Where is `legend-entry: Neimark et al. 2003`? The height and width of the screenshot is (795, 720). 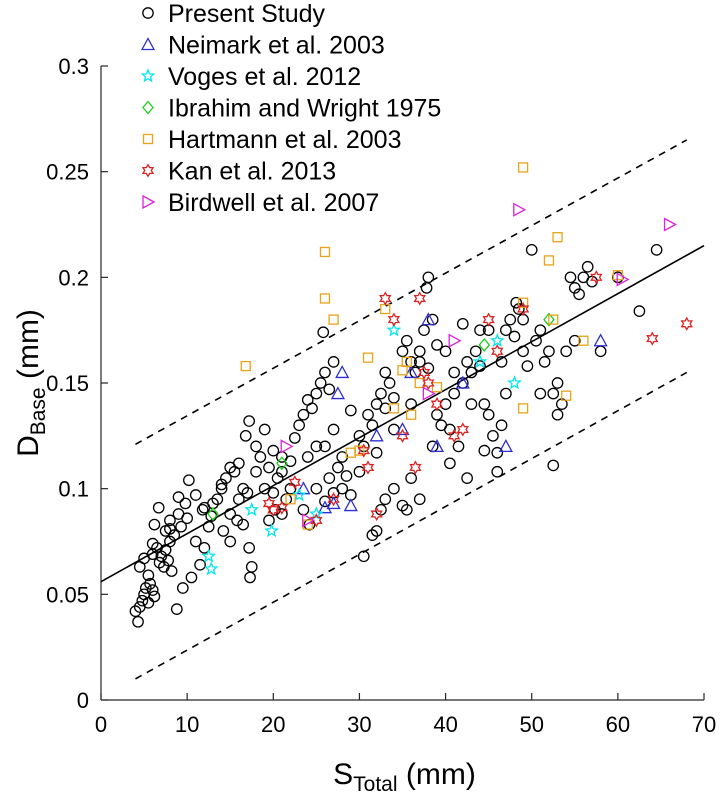 legend-entry: Neimark et al. 2003 is located at coordinates (262, 46).